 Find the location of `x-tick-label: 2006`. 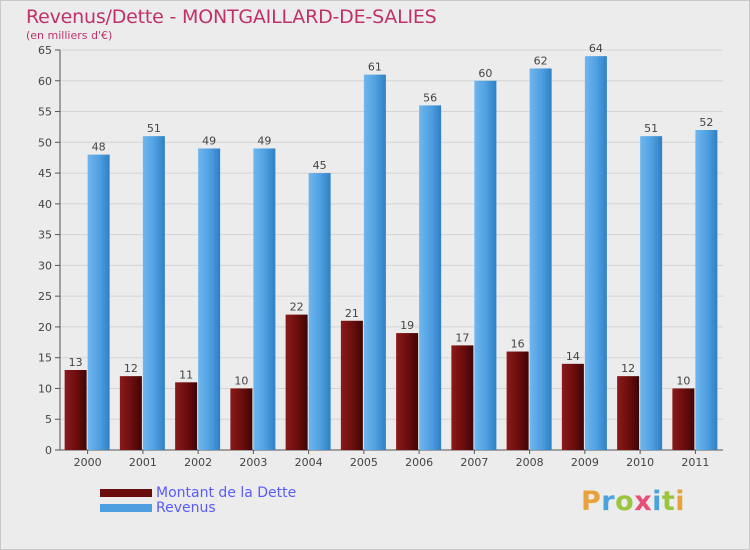

x-tick-label: 2006 is located at coordinates (419, 462).